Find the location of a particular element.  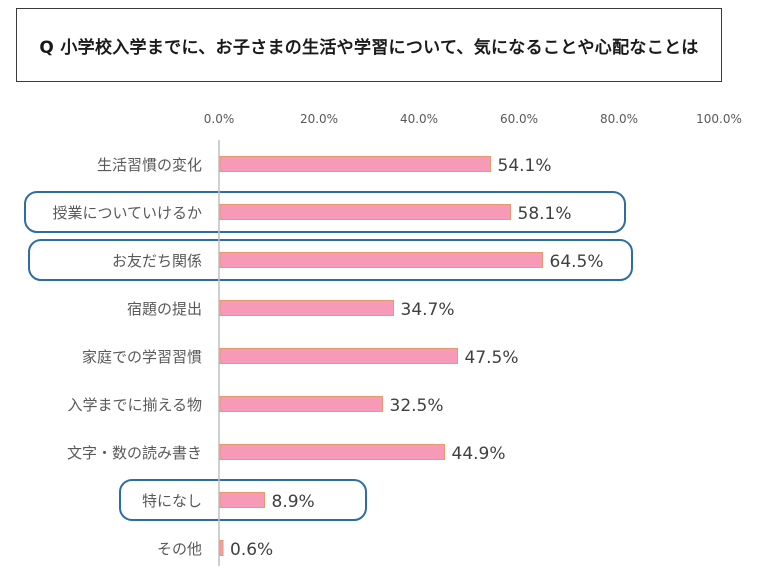

data-label: 8.9% is located at coordinates (293, 502).